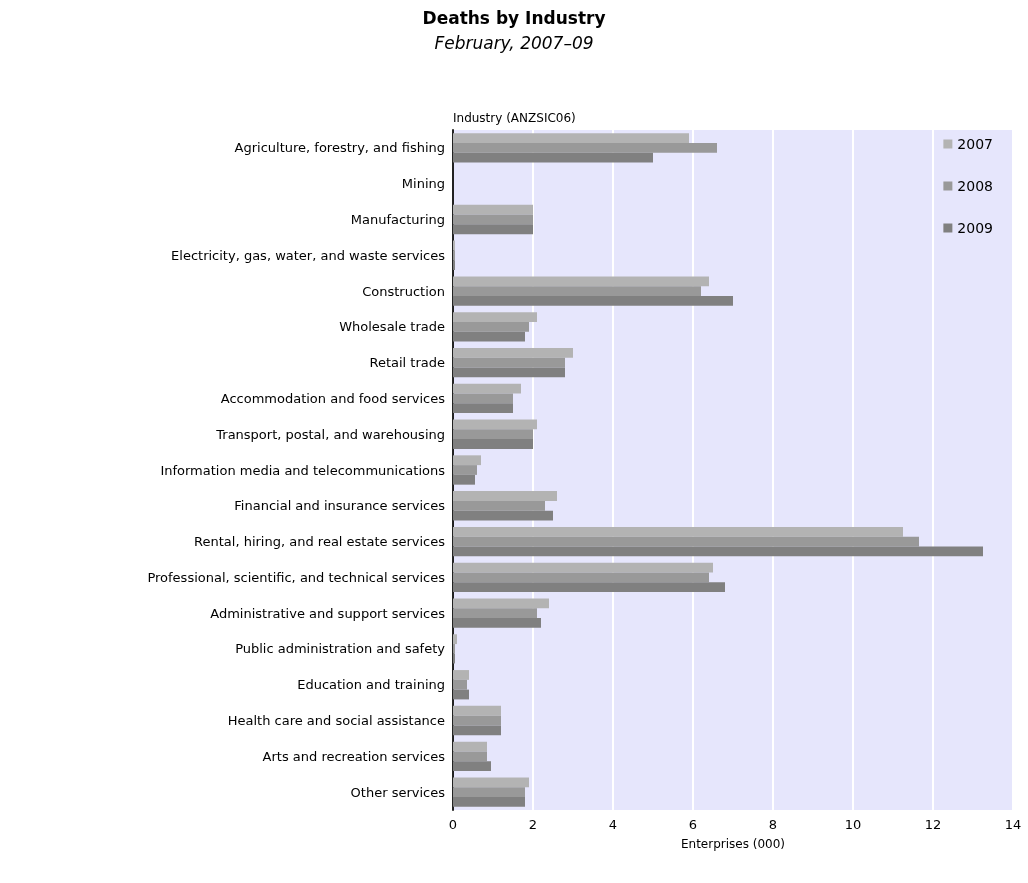 The image size is (1028, 883). Describe the element at coordinates (407, 363) in the screenshot. I see `y-tick-label: Retail trade` at that location.